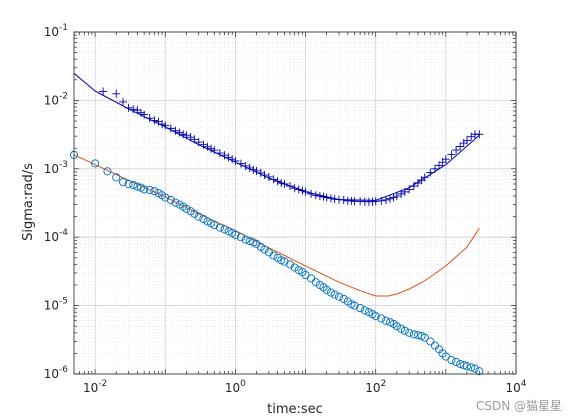  Describe the element at coordinates (56, 305) in the screenshot. I see `y-tick-label: 10⁻⁵` at that location.